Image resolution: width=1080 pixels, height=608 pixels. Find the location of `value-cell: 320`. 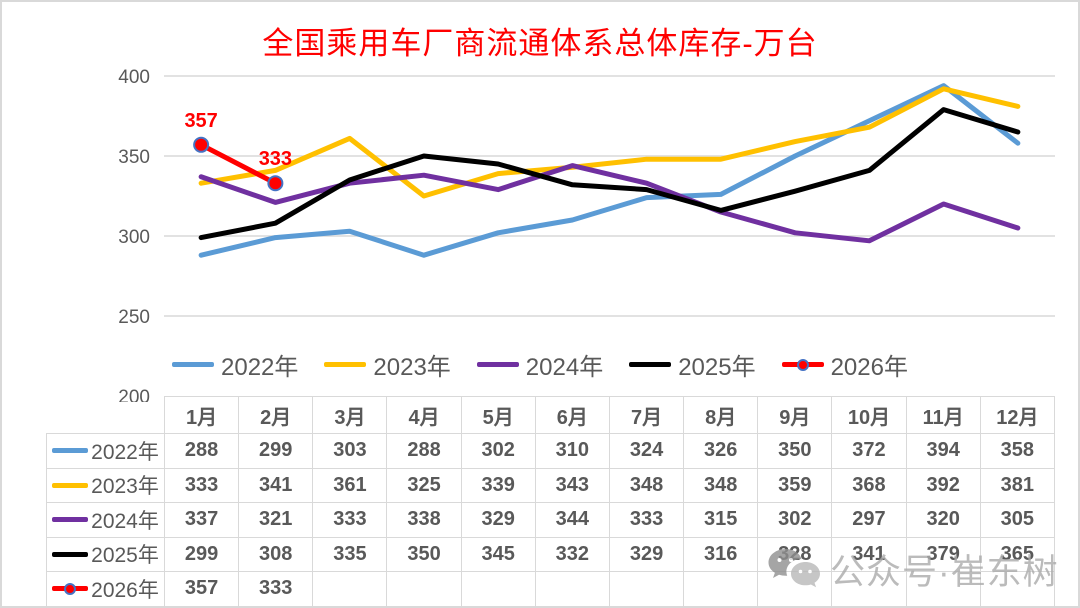

value-cell: 320 is located at coordinates (943, 520).